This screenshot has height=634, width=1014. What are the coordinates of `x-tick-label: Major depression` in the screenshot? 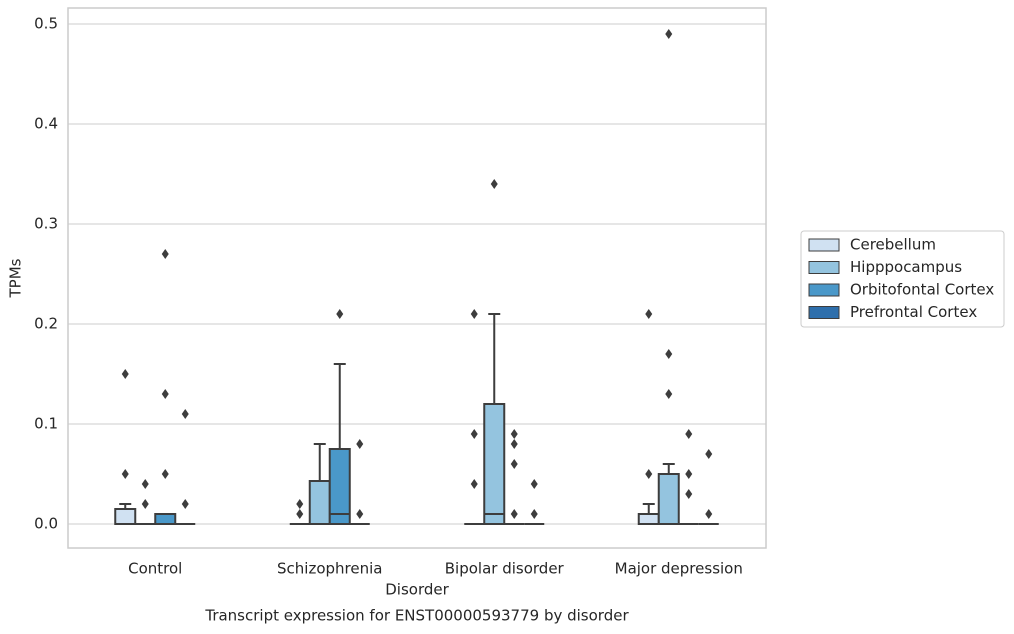 It's located at (679, 569).